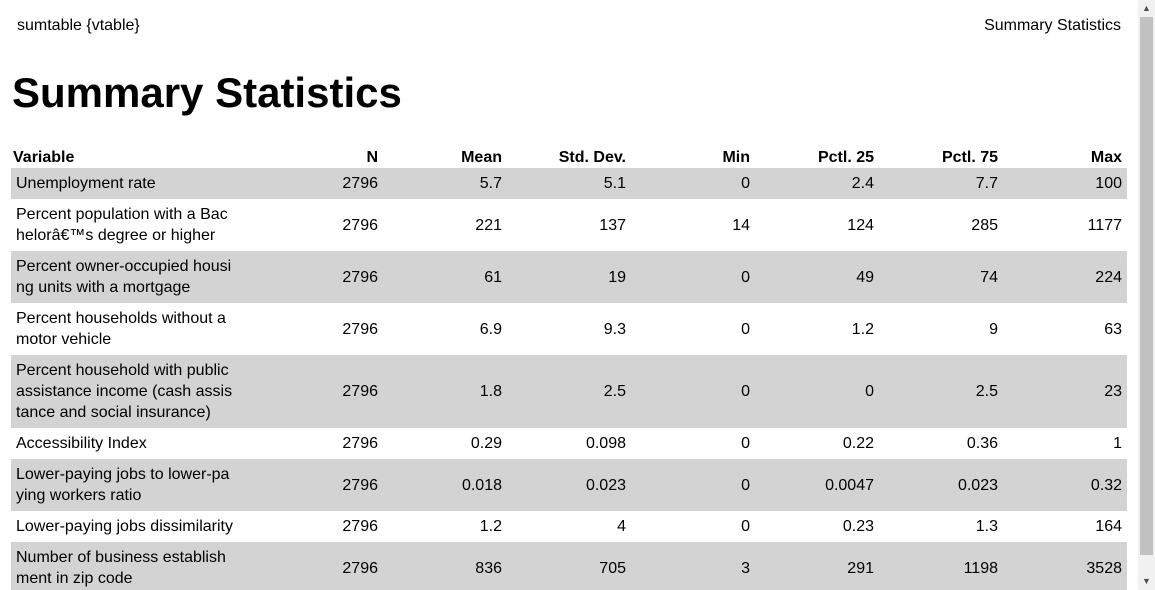 The width and height of the screenshot is (1155, 590). I want to click on cell-mean: 836, so click(488, 568).